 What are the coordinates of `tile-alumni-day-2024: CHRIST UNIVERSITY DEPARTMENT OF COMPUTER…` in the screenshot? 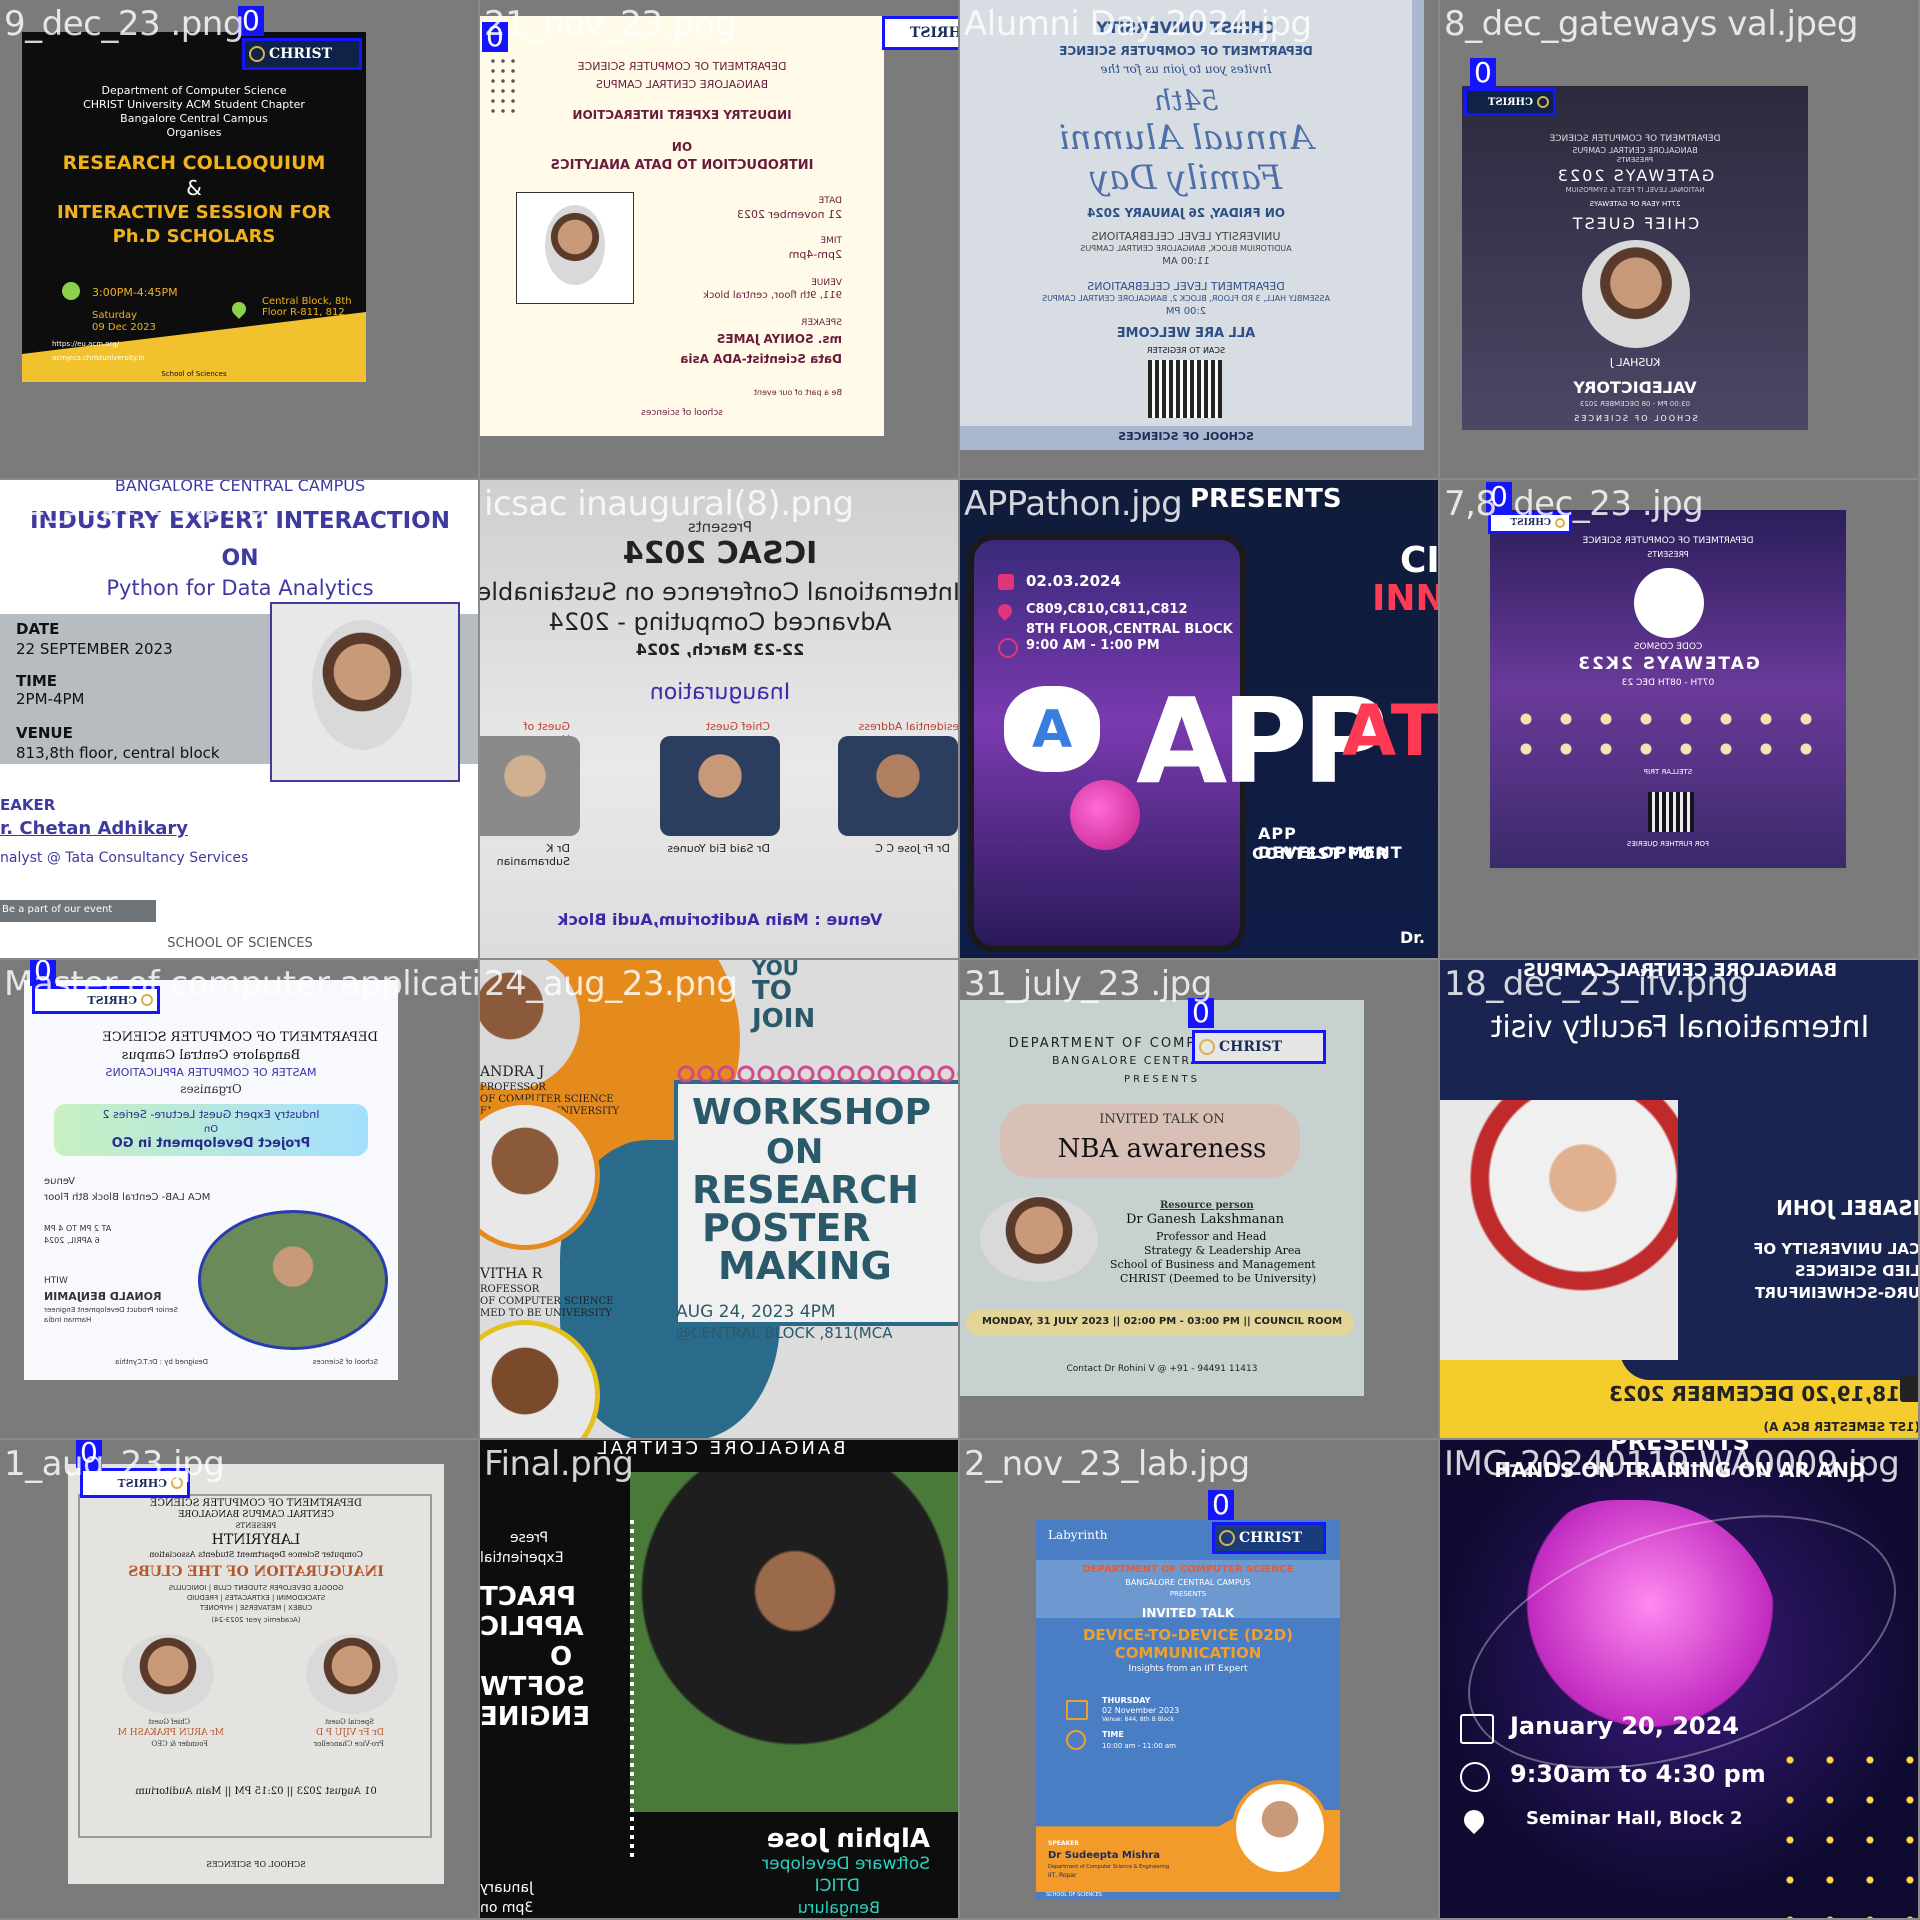 It's located at (1200, 240).